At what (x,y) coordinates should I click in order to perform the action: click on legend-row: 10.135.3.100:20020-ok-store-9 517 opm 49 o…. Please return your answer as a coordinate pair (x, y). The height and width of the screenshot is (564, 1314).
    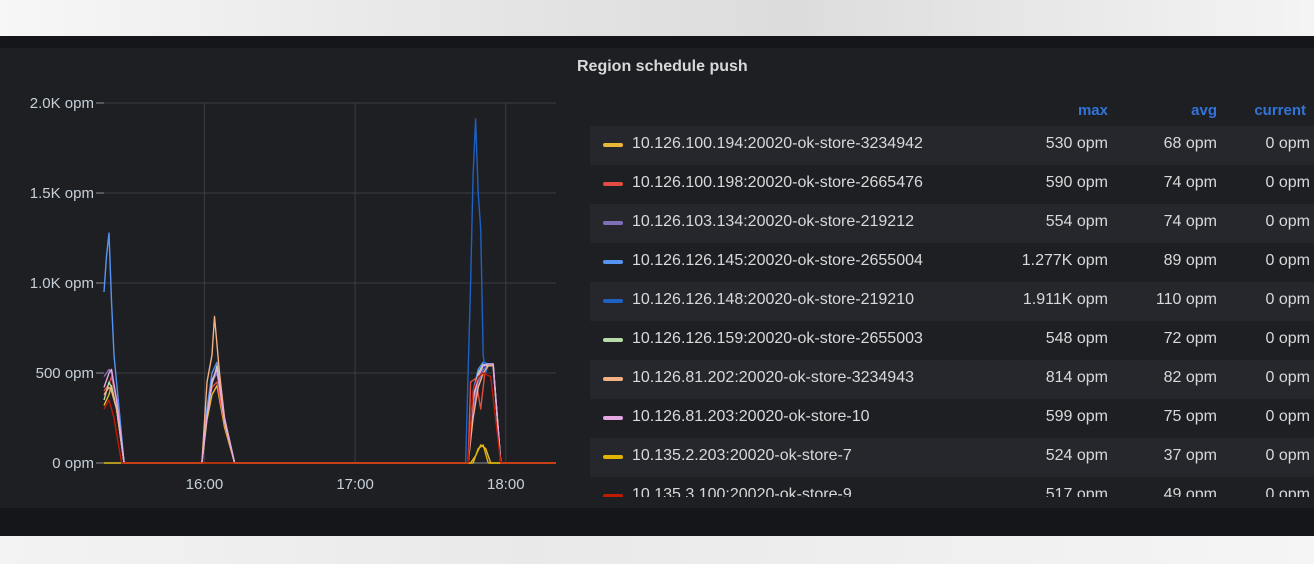
    Looking at the image, I should click on (952, 487).